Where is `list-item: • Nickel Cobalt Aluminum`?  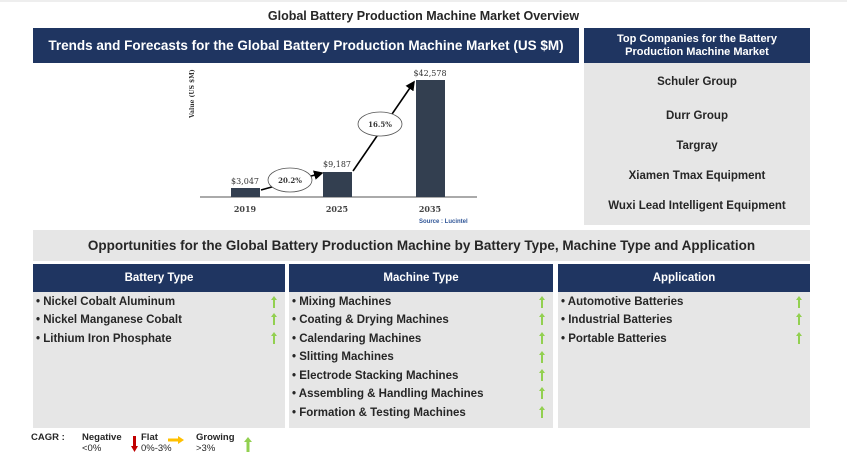
list-item: • Nickel Cobalt Aluminum is located at coordinates (106, 302).